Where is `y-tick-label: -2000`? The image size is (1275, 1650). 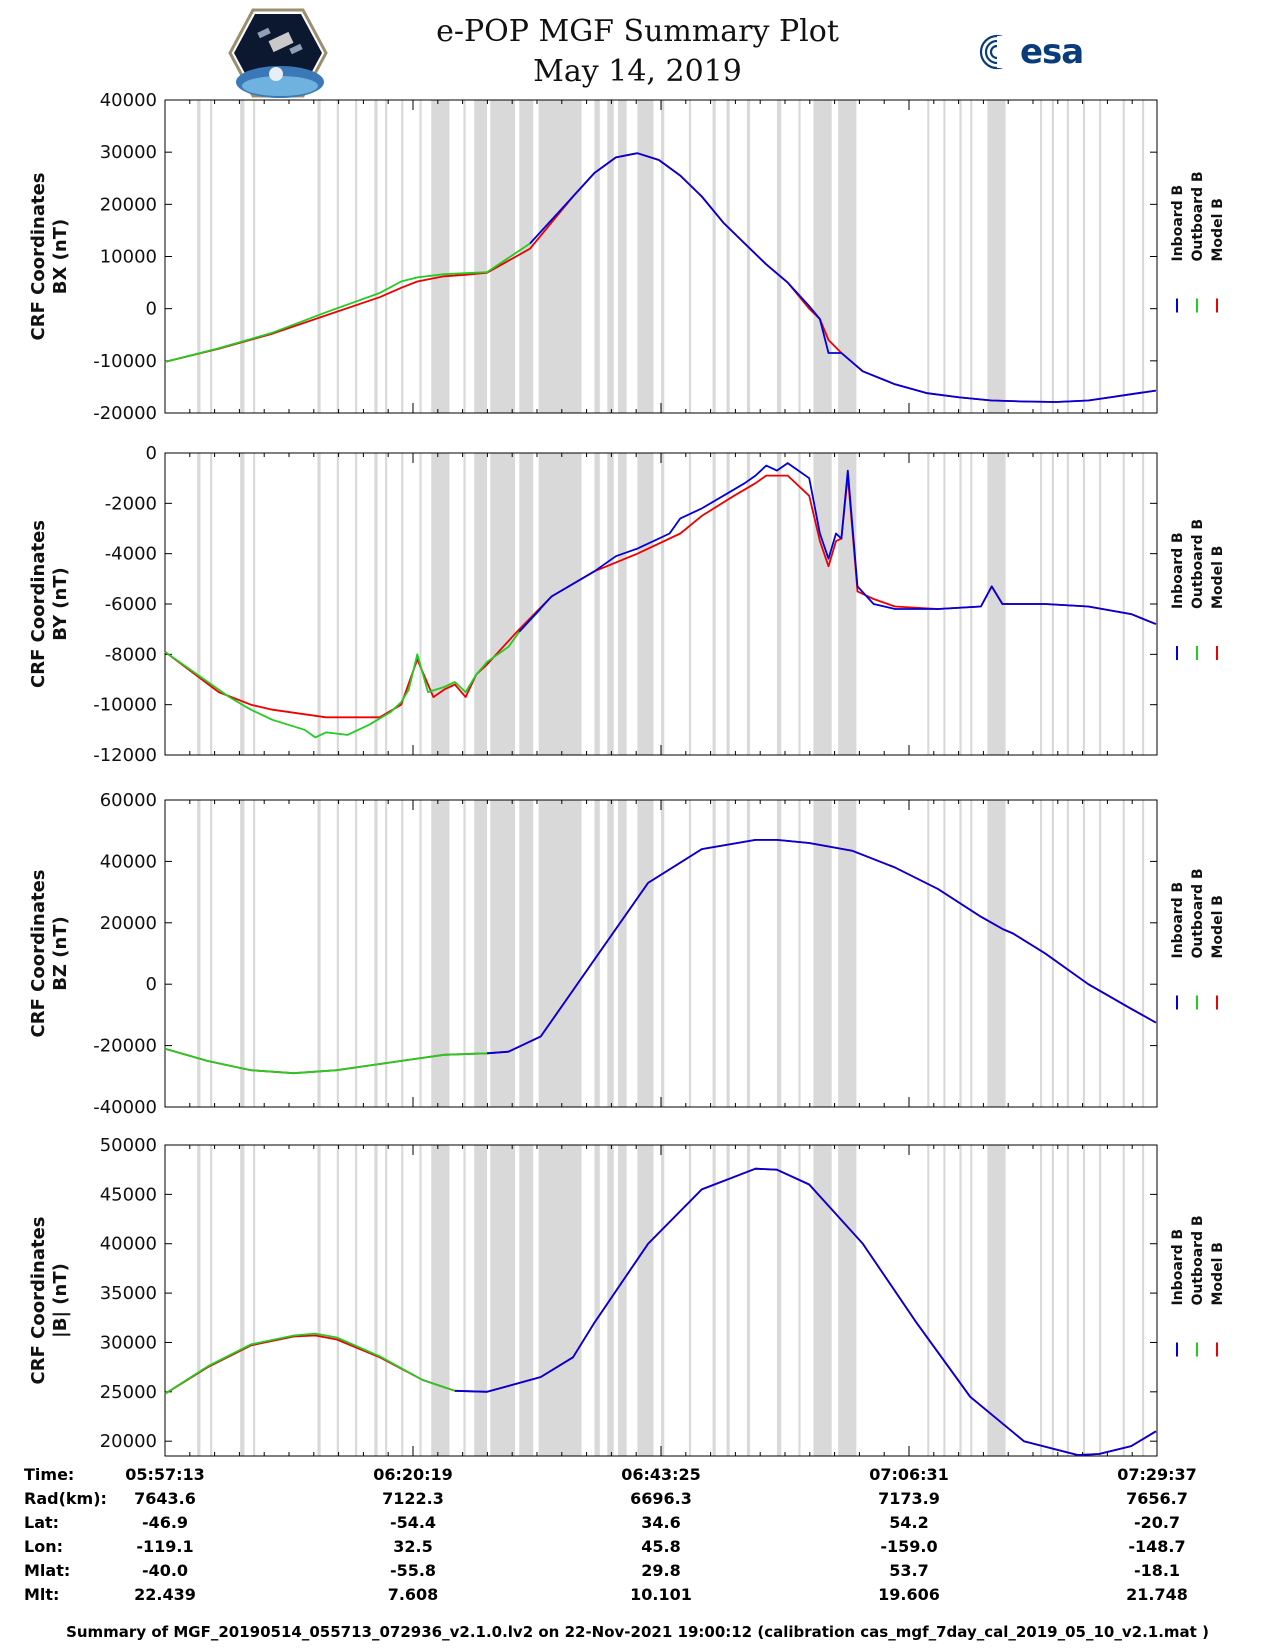
y-tick-label: -2000 is located at coordinates (131, 503).